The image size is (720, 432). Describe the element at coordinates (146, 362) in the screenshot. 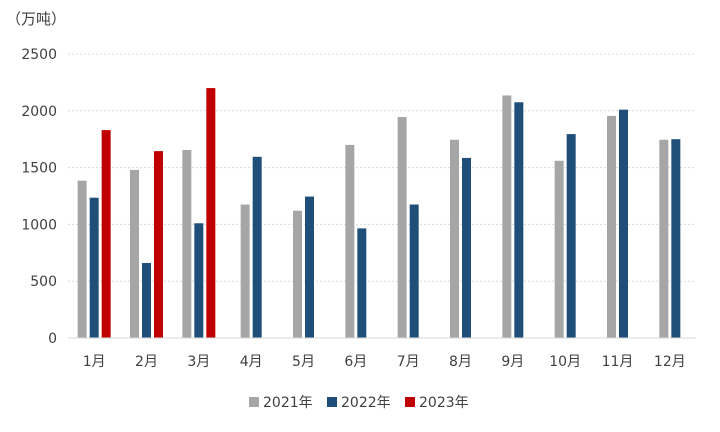

I see `x-tick-label: 2月` at that location.